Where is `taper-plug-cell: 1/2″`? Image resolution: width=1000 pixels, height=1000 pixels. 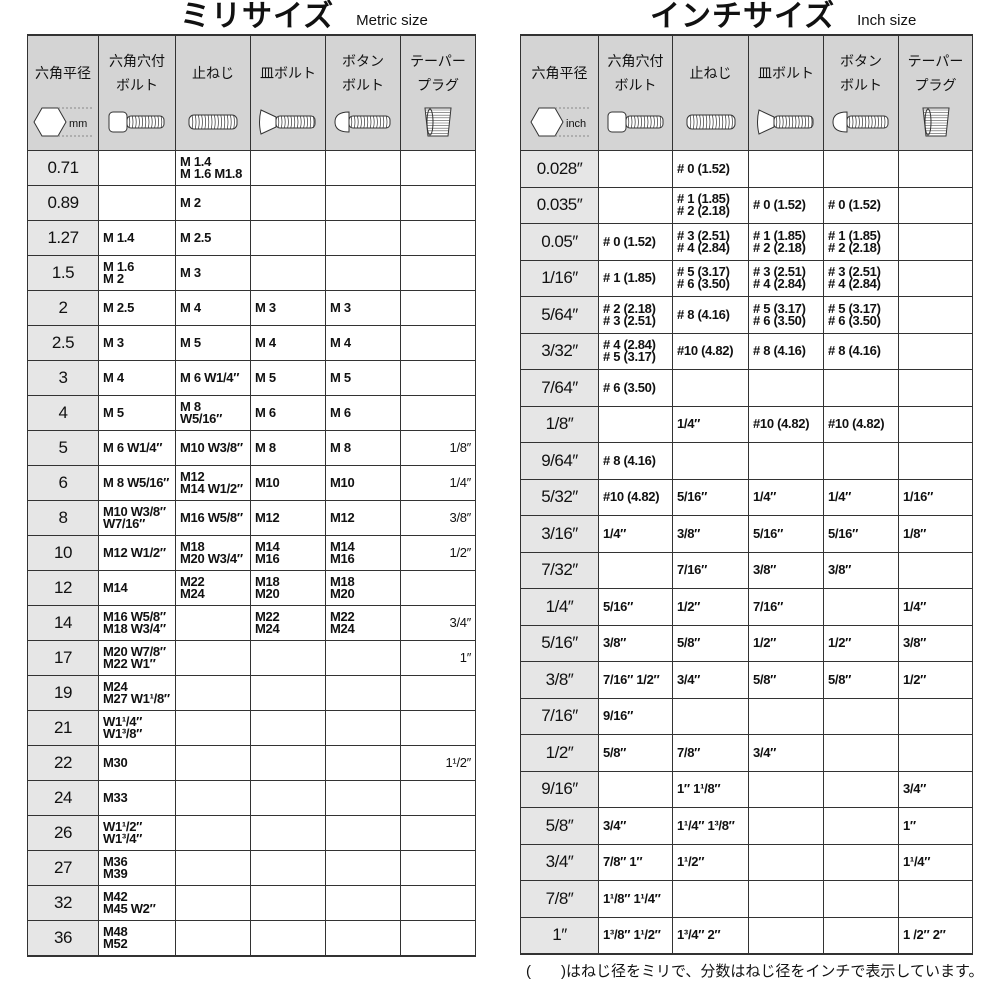
taper-plug-cell: 1/2″ is located at coordinates (935, 680).